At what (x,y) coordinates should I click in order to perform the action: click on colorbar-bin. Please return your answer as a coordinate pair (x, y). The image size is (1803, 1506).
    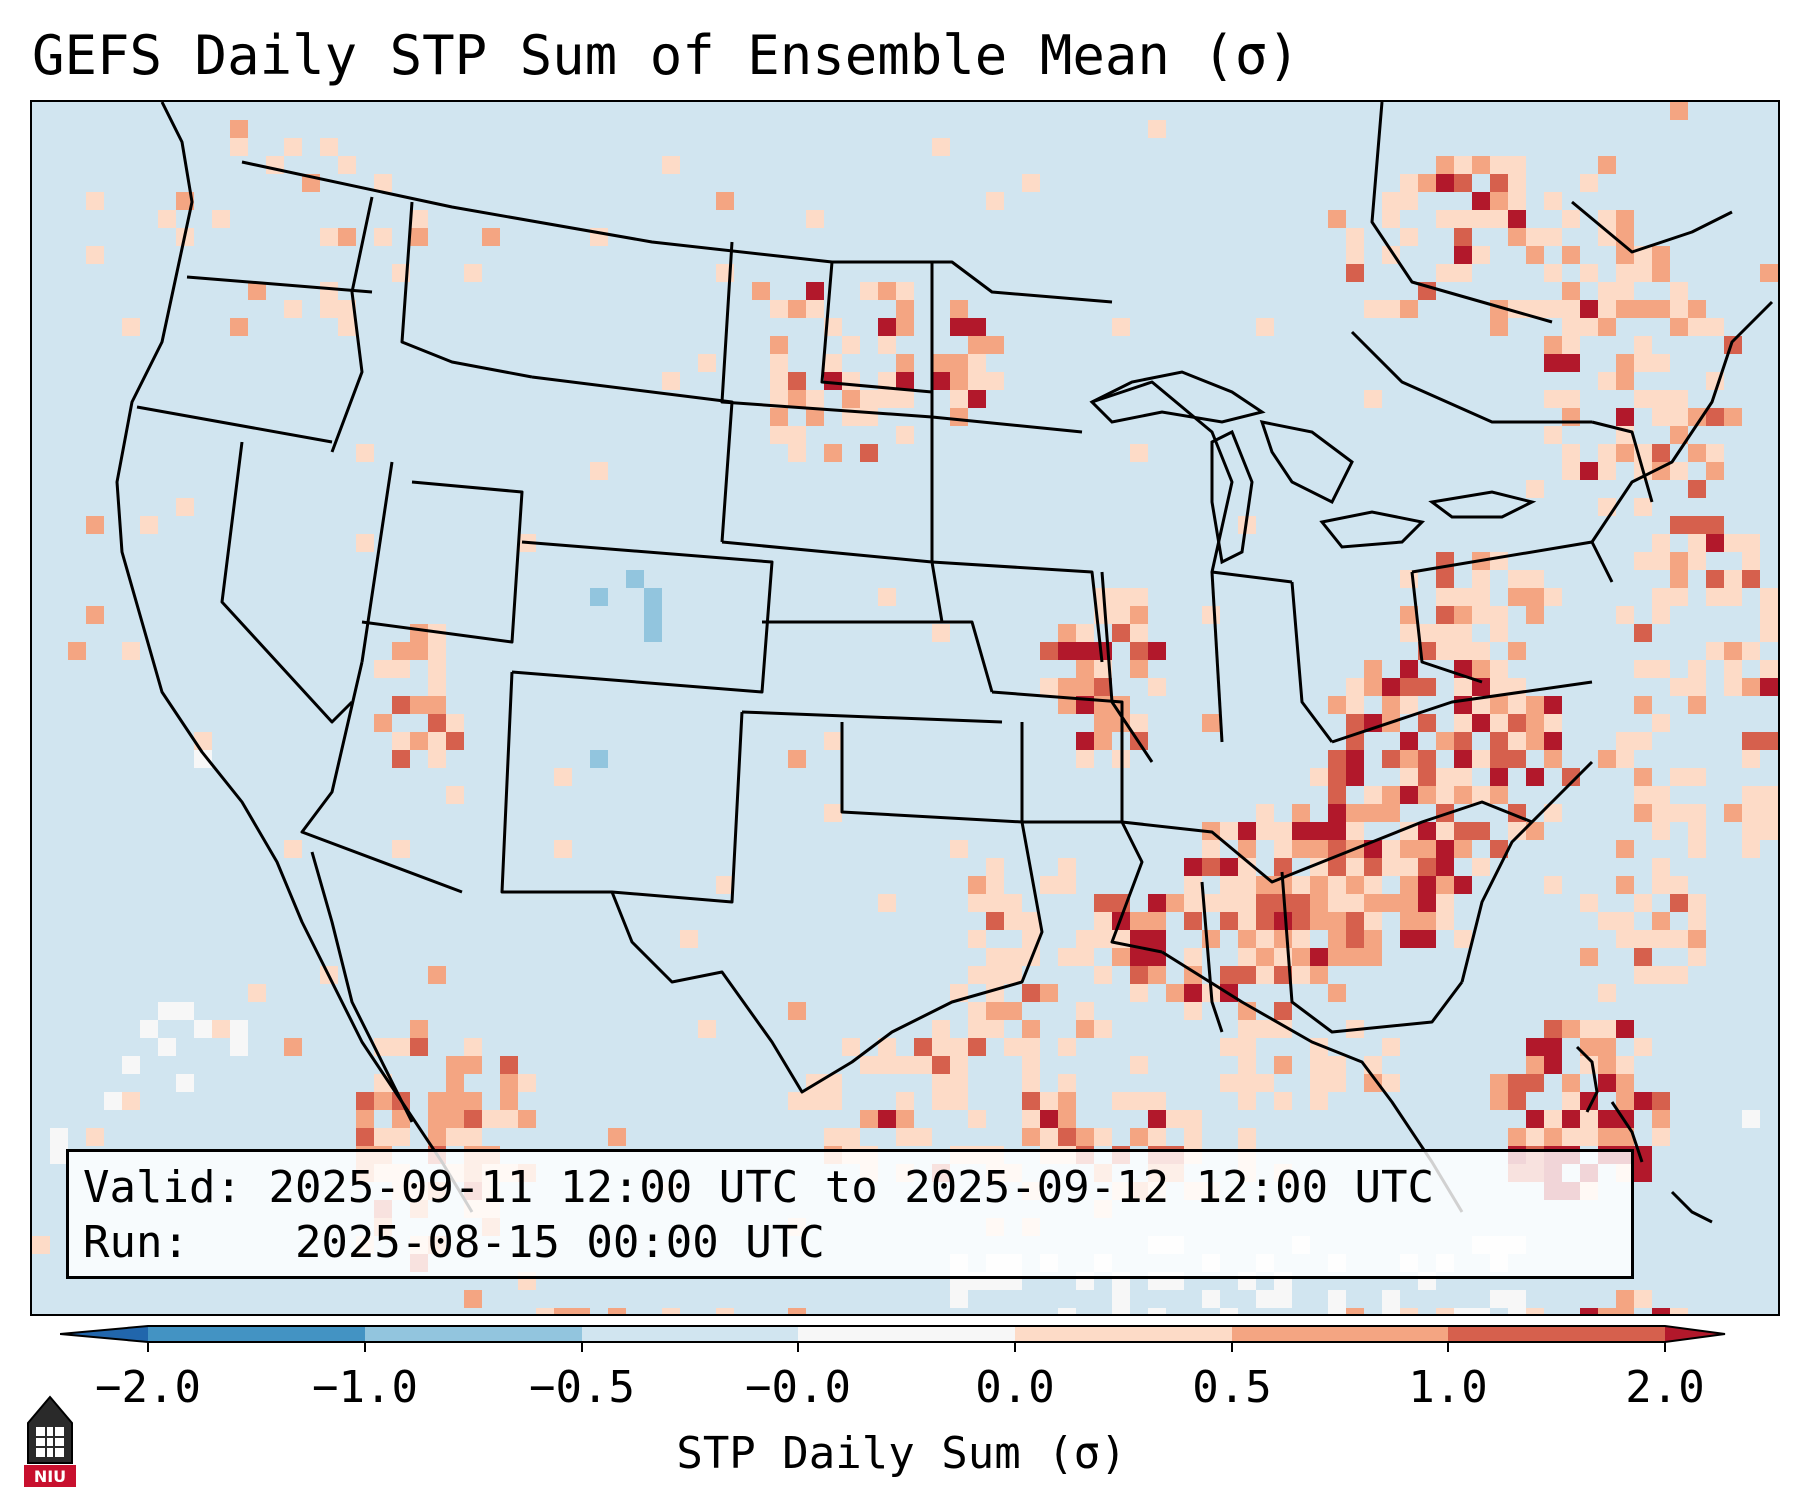
    Looking at the image, I should click on (473, 1334).